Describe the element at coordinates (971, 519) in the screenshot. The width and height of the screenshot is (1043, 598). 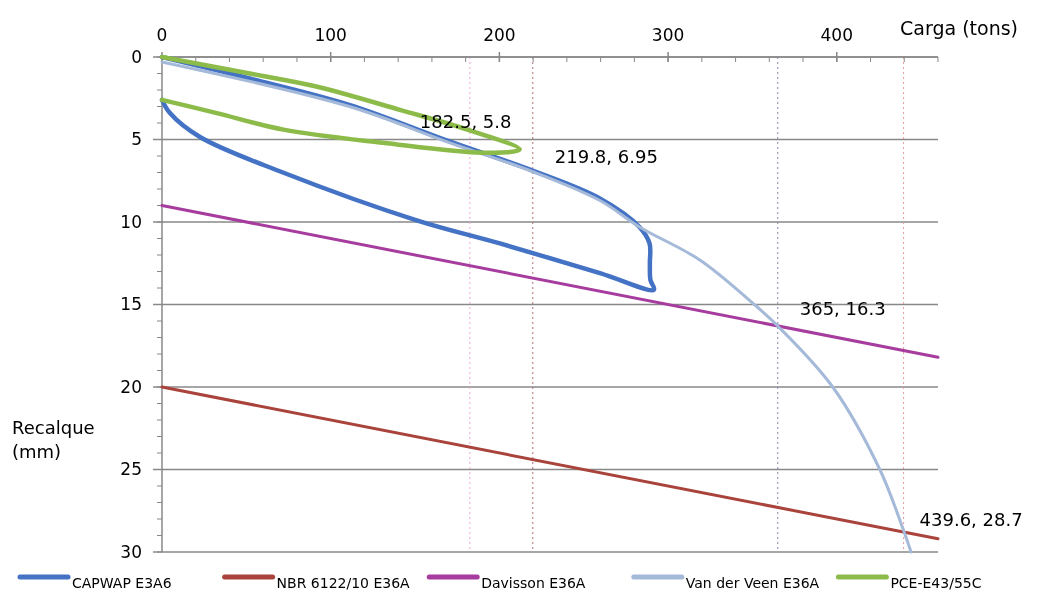
I see `annotation: 439.6, 28.7` at that location.